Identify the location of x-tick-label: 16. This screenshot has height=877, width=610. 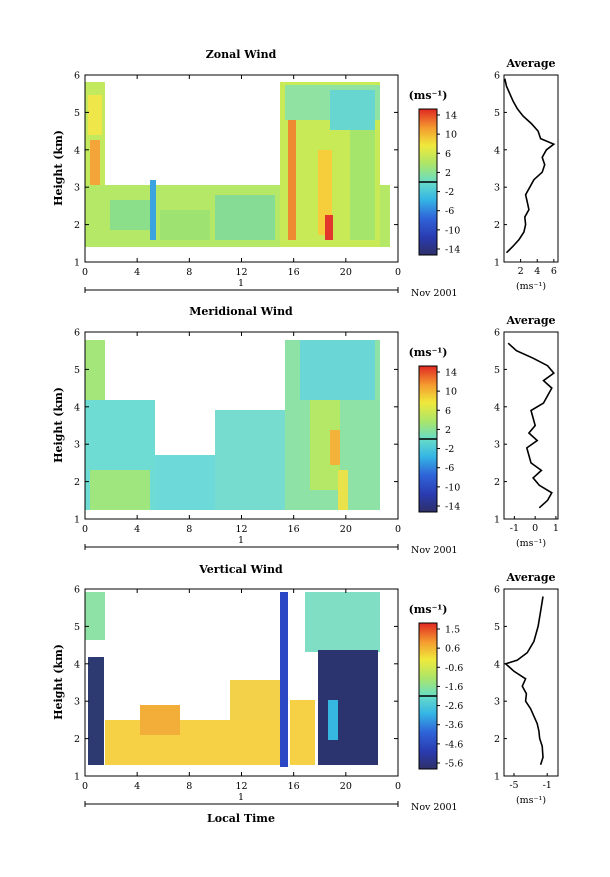
(294, 529).